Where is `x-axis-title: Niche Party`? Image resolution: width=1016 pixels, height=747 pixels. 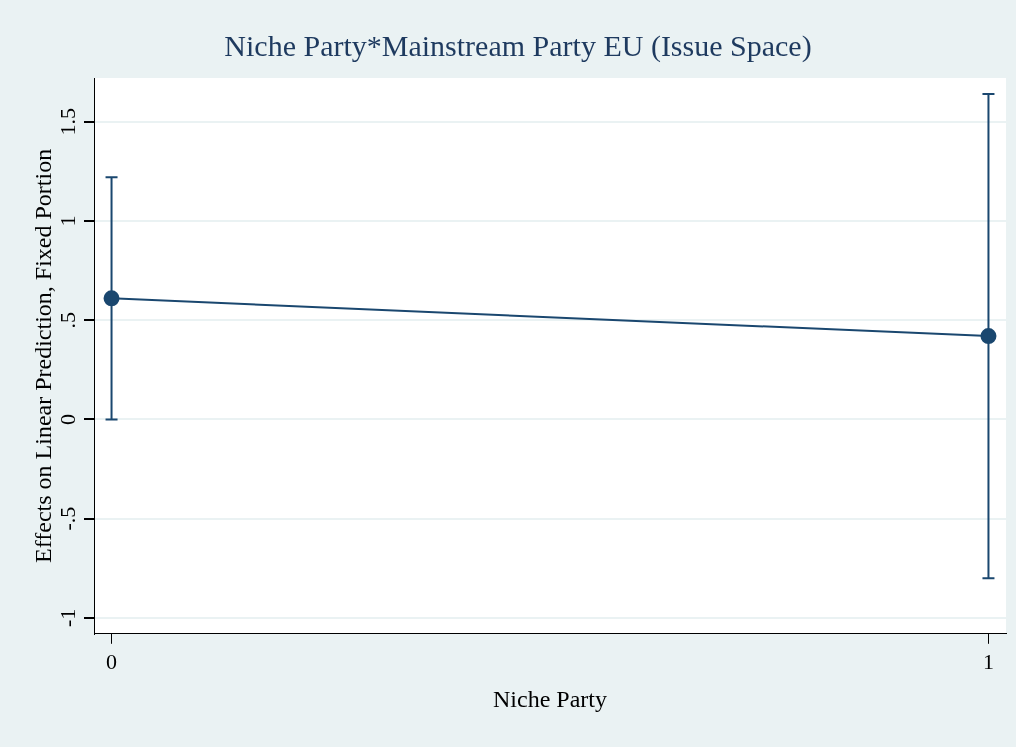
x-axis-title: Niche Party is located at coordinates (550, 698).